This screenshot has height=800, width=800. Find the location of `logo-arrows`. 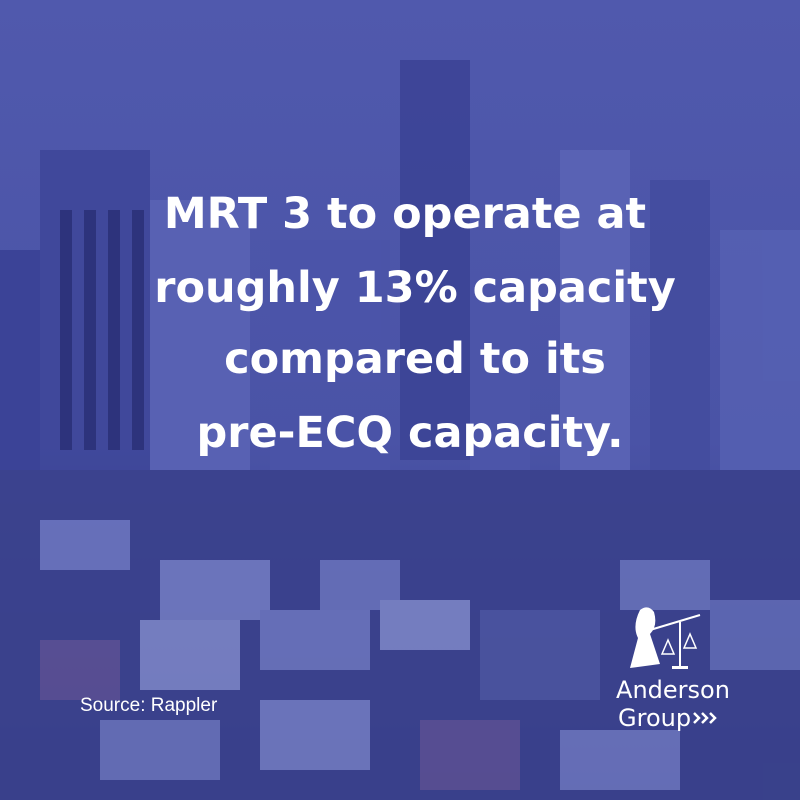

logo-arrows is located at coordinates (705, 718).